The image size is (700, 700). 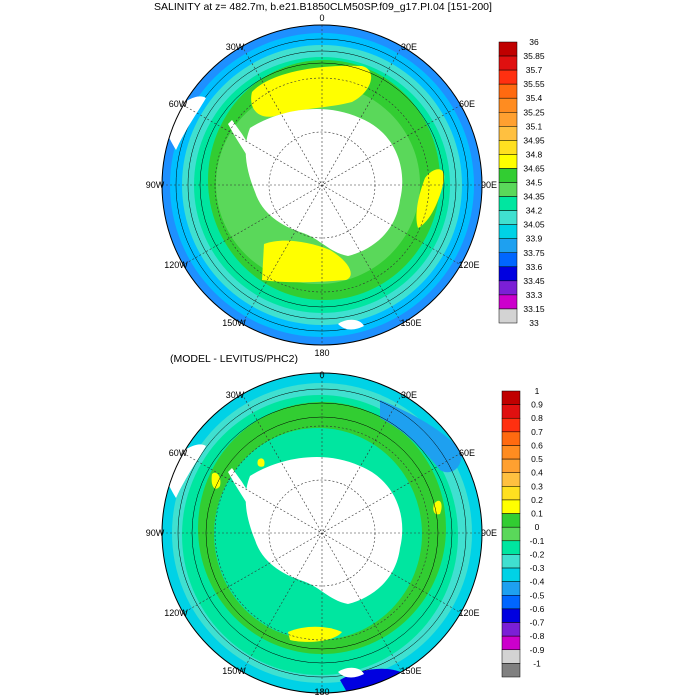 I want to click on colorbar-label: 34.65, so click(x=534, y=168).